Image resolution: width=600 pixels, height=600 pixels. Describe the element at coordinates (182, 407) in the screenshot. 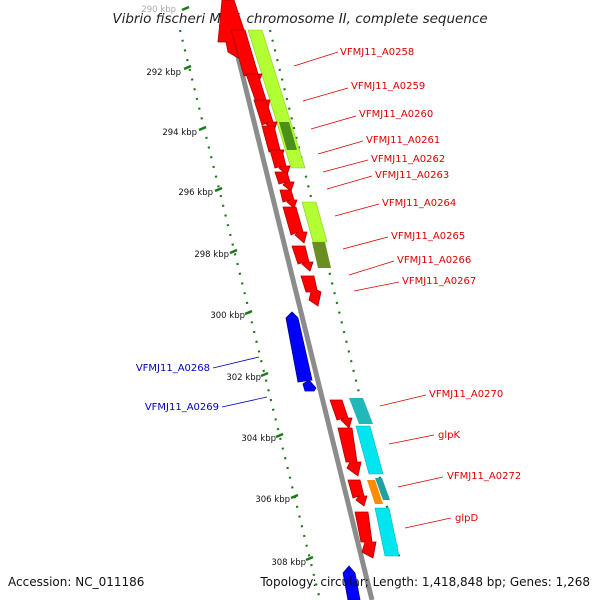

I see `gene-label: VFMJ11_A0269` at that location.